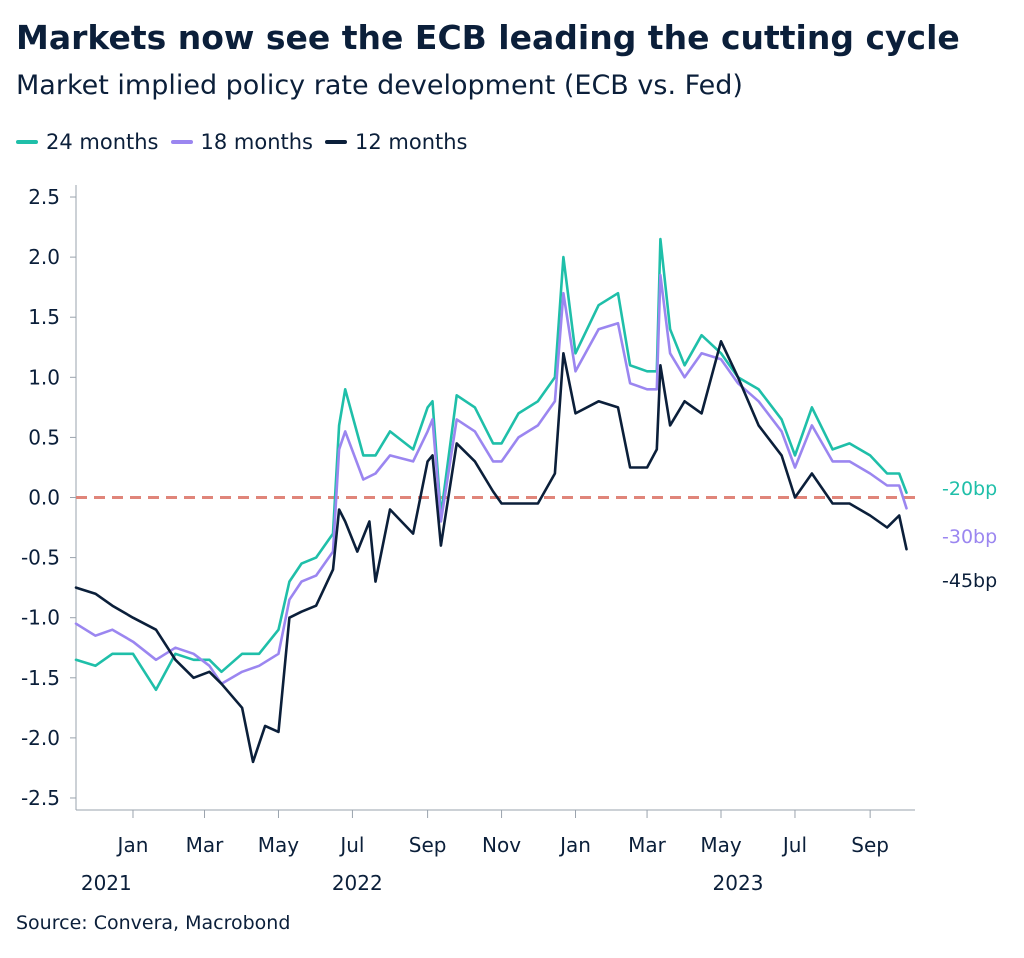 The height and width of the screenshot is (958, 1024). Describe the element at coordinates (44, 498) in the screenshot. I see `y-tick-label: 0.0` at that location.